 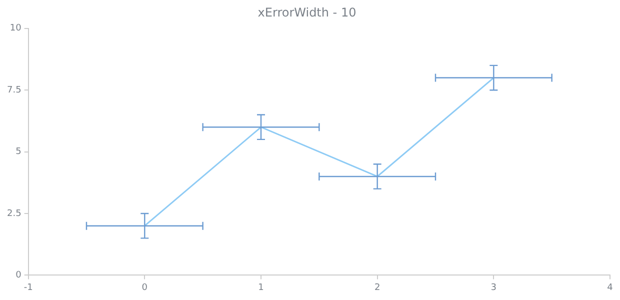 I want to click on y-tick-label: 5, so click(x=19, y=152).